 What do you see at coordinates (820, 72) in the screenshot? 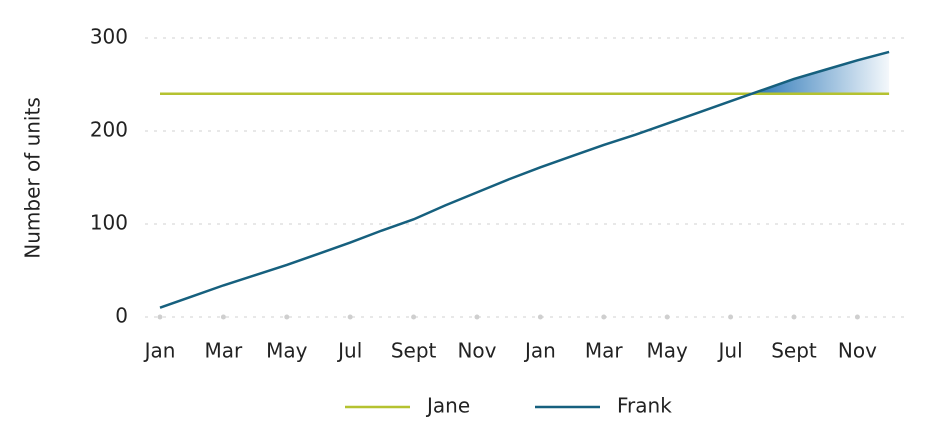
I see `excess-area` at bounding box center [820, 72].